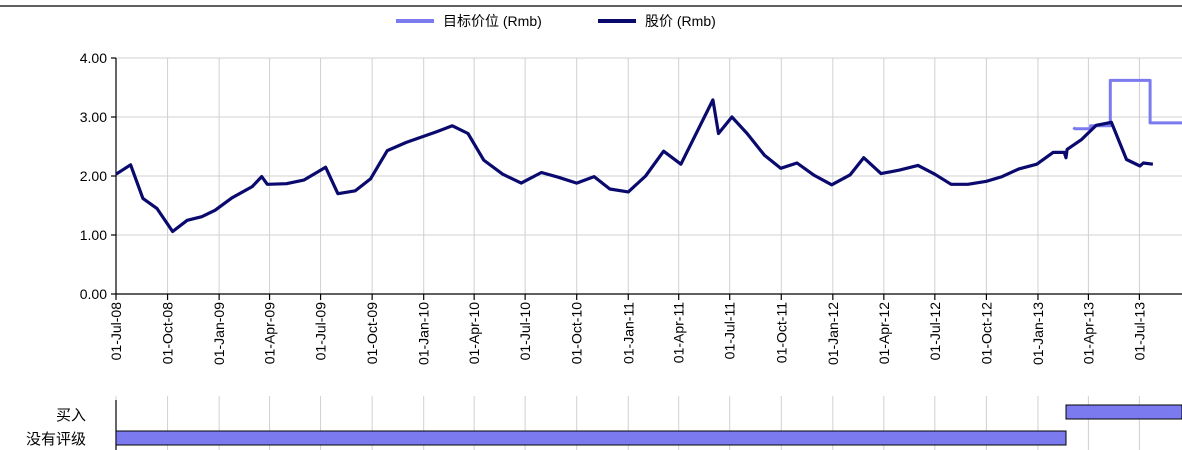 This screenshot has width=1182, height=450. What do you see at coordinates (219, 333) in the screenshot?
I see `x-tick-label: 01-Jan-09` at bounding box center [219, 333].